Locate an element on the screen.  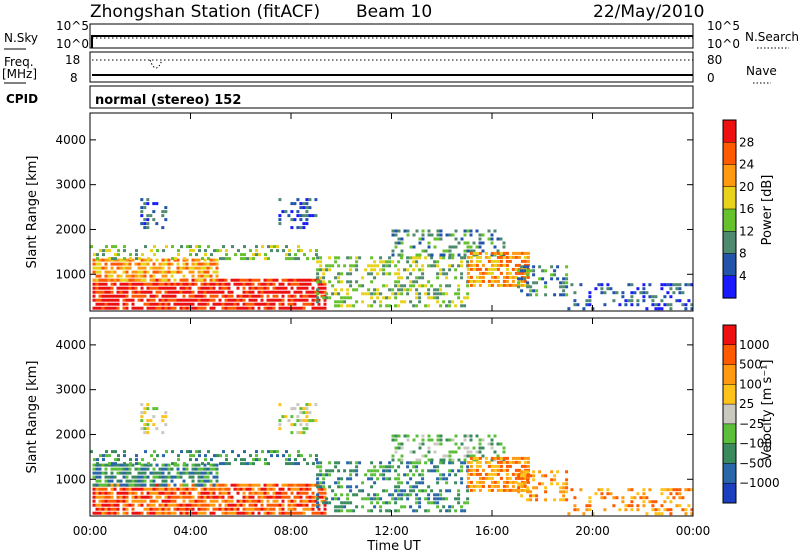
x-tick-label: 12:00 is located at coordinates (391, 531).